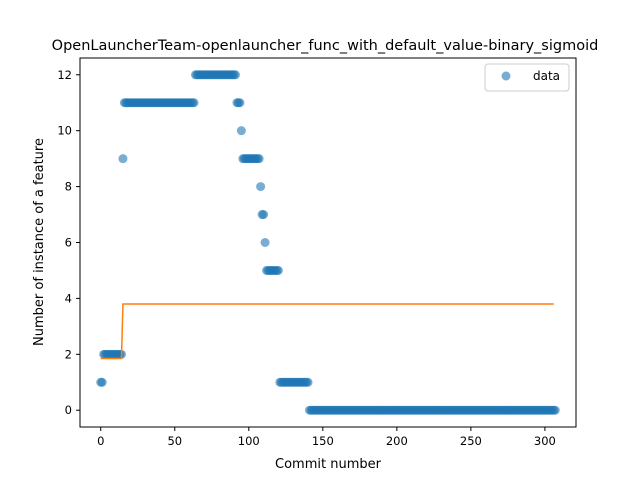 The width and height of the screenshot is (640, 480). Describe the element at coordinates (328, 464) in the screenshot. I see `x-axis-label: Commit number` at that location.